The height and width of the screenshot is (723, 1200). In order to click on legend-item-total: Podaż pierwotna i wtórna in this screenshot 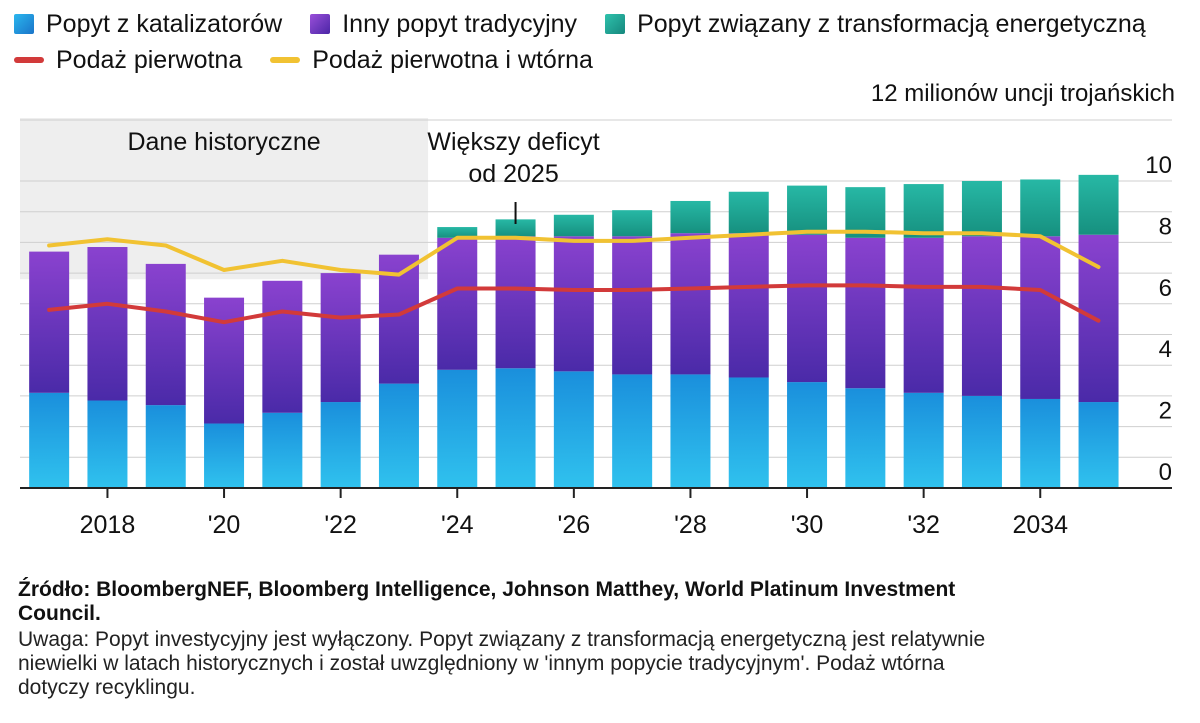, I will do `click(431, 60)`.